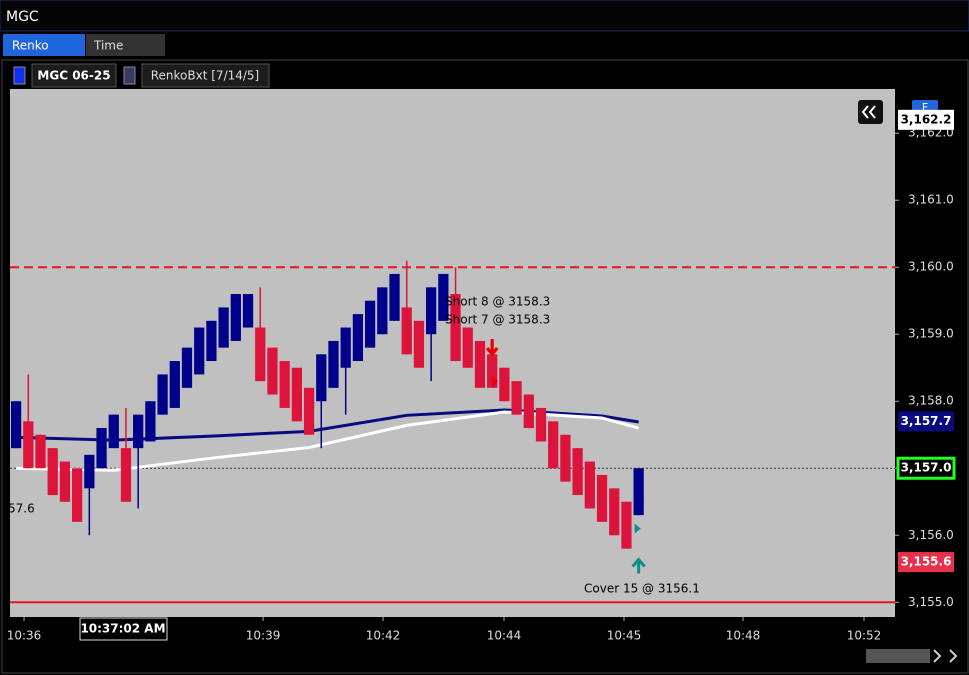  I want to click on y-tick-label: 3,160.0, so click(931, 267).